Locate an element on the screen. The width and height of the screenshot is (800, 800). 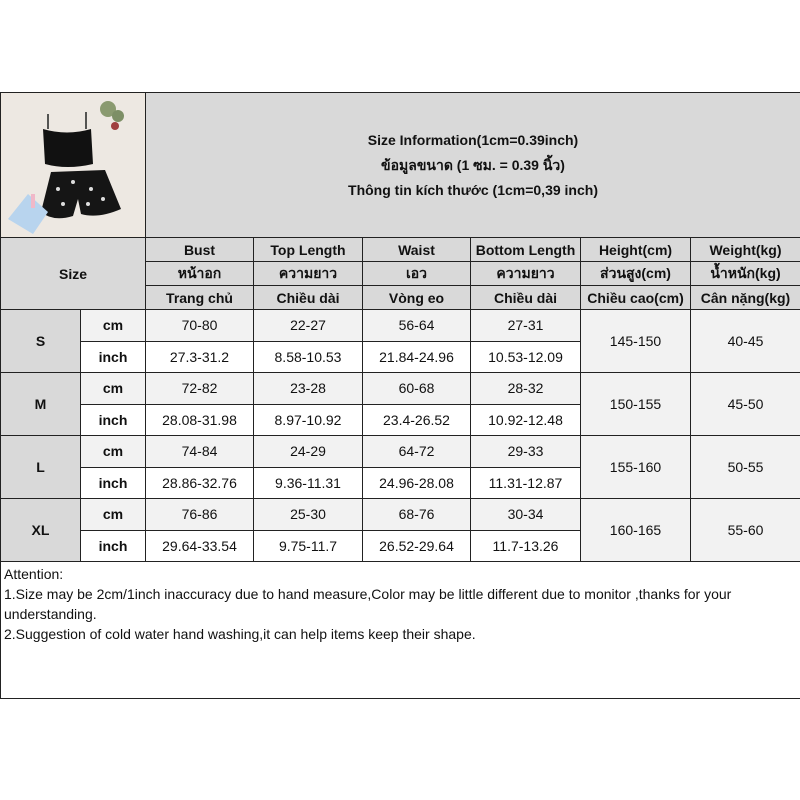
measurement-cell: 28.86-32.76 is located at coordinates (199, 482).